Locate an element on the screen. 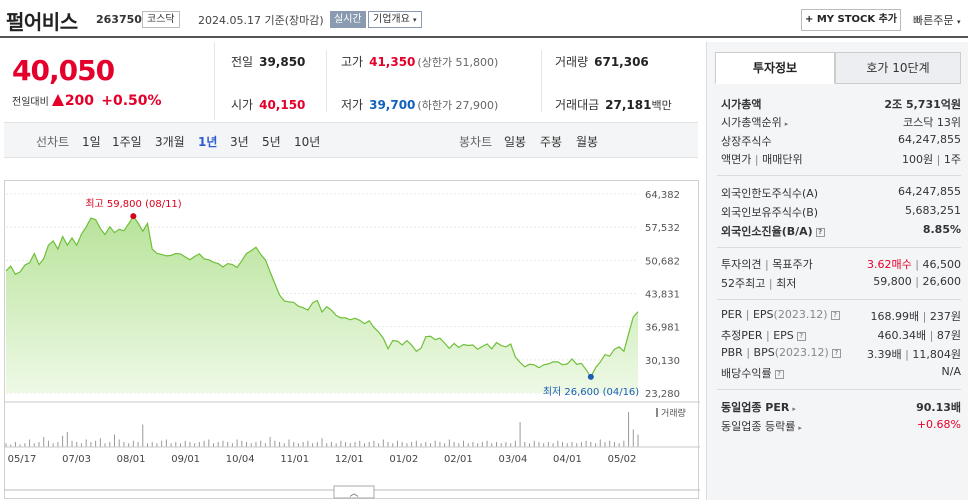 This screenshot has height=500, width=968. row-opinion: 투자의견 | 목표주가 3.62매수 | 46,500 is located at coordinates (841, 264).